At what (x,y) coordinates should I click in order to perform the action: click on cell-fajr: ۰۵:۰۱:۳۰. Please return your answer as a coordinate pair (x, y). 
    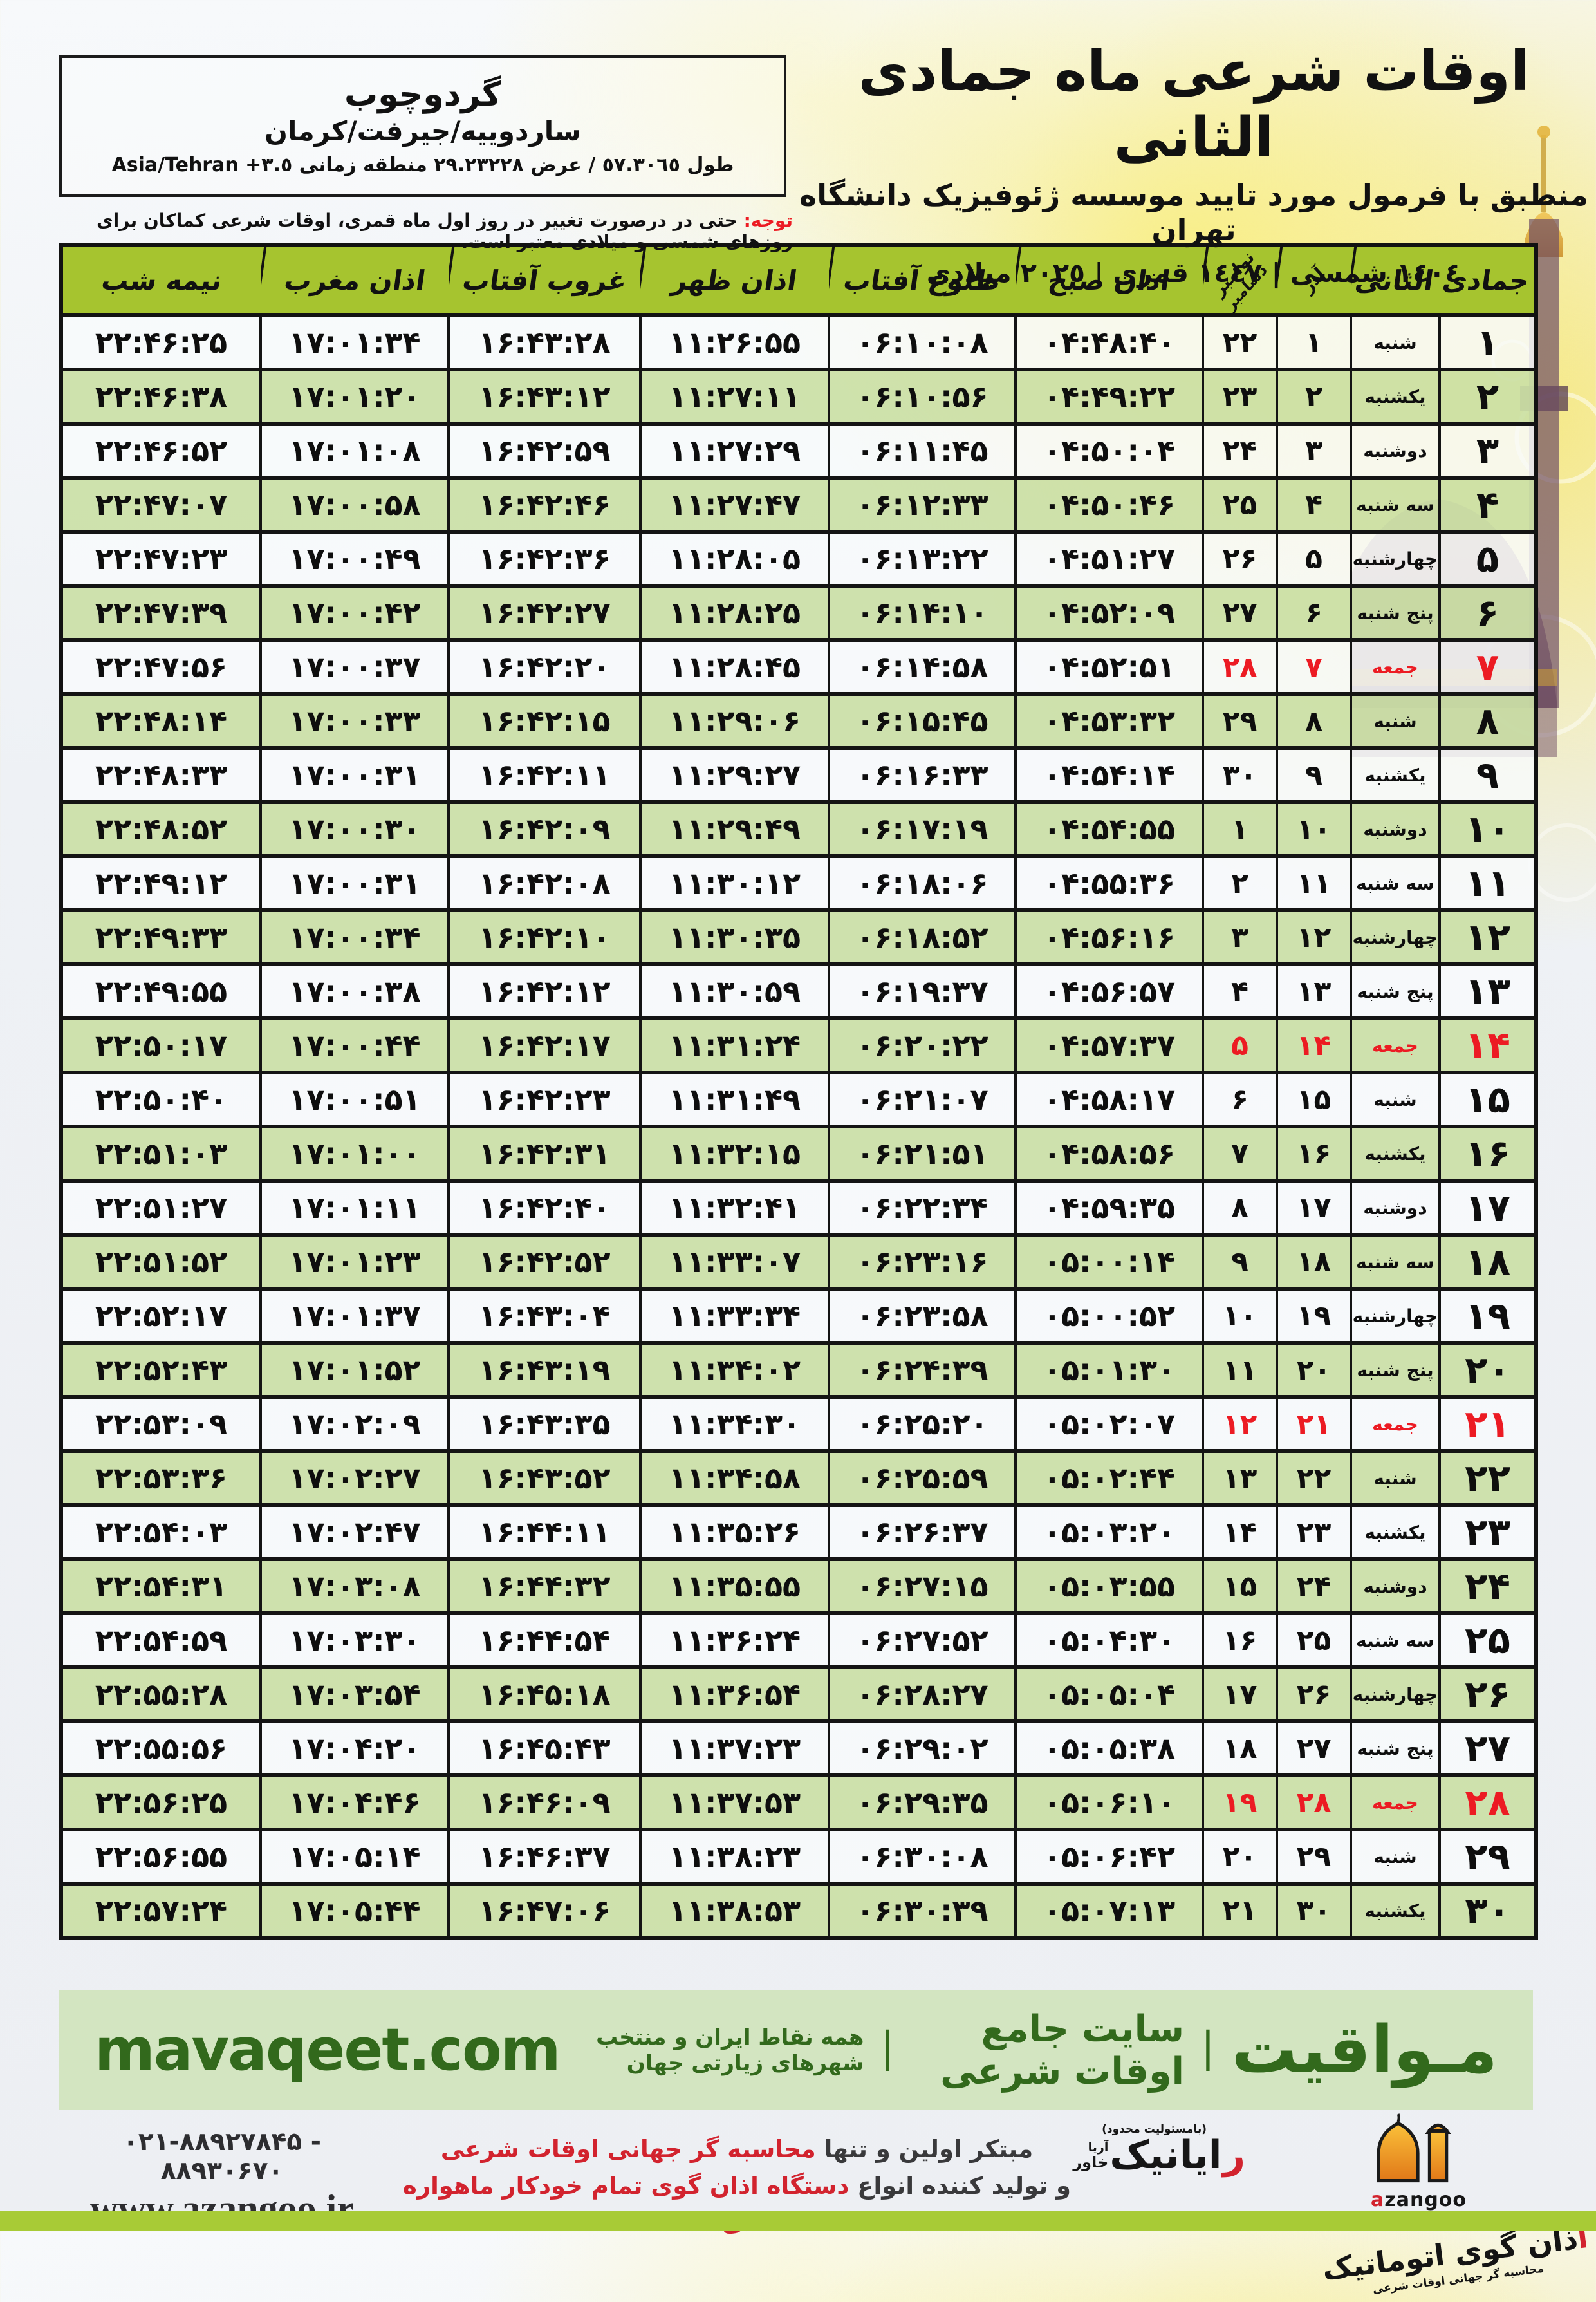
    Looking at the image, I should click on (1109, 1369).